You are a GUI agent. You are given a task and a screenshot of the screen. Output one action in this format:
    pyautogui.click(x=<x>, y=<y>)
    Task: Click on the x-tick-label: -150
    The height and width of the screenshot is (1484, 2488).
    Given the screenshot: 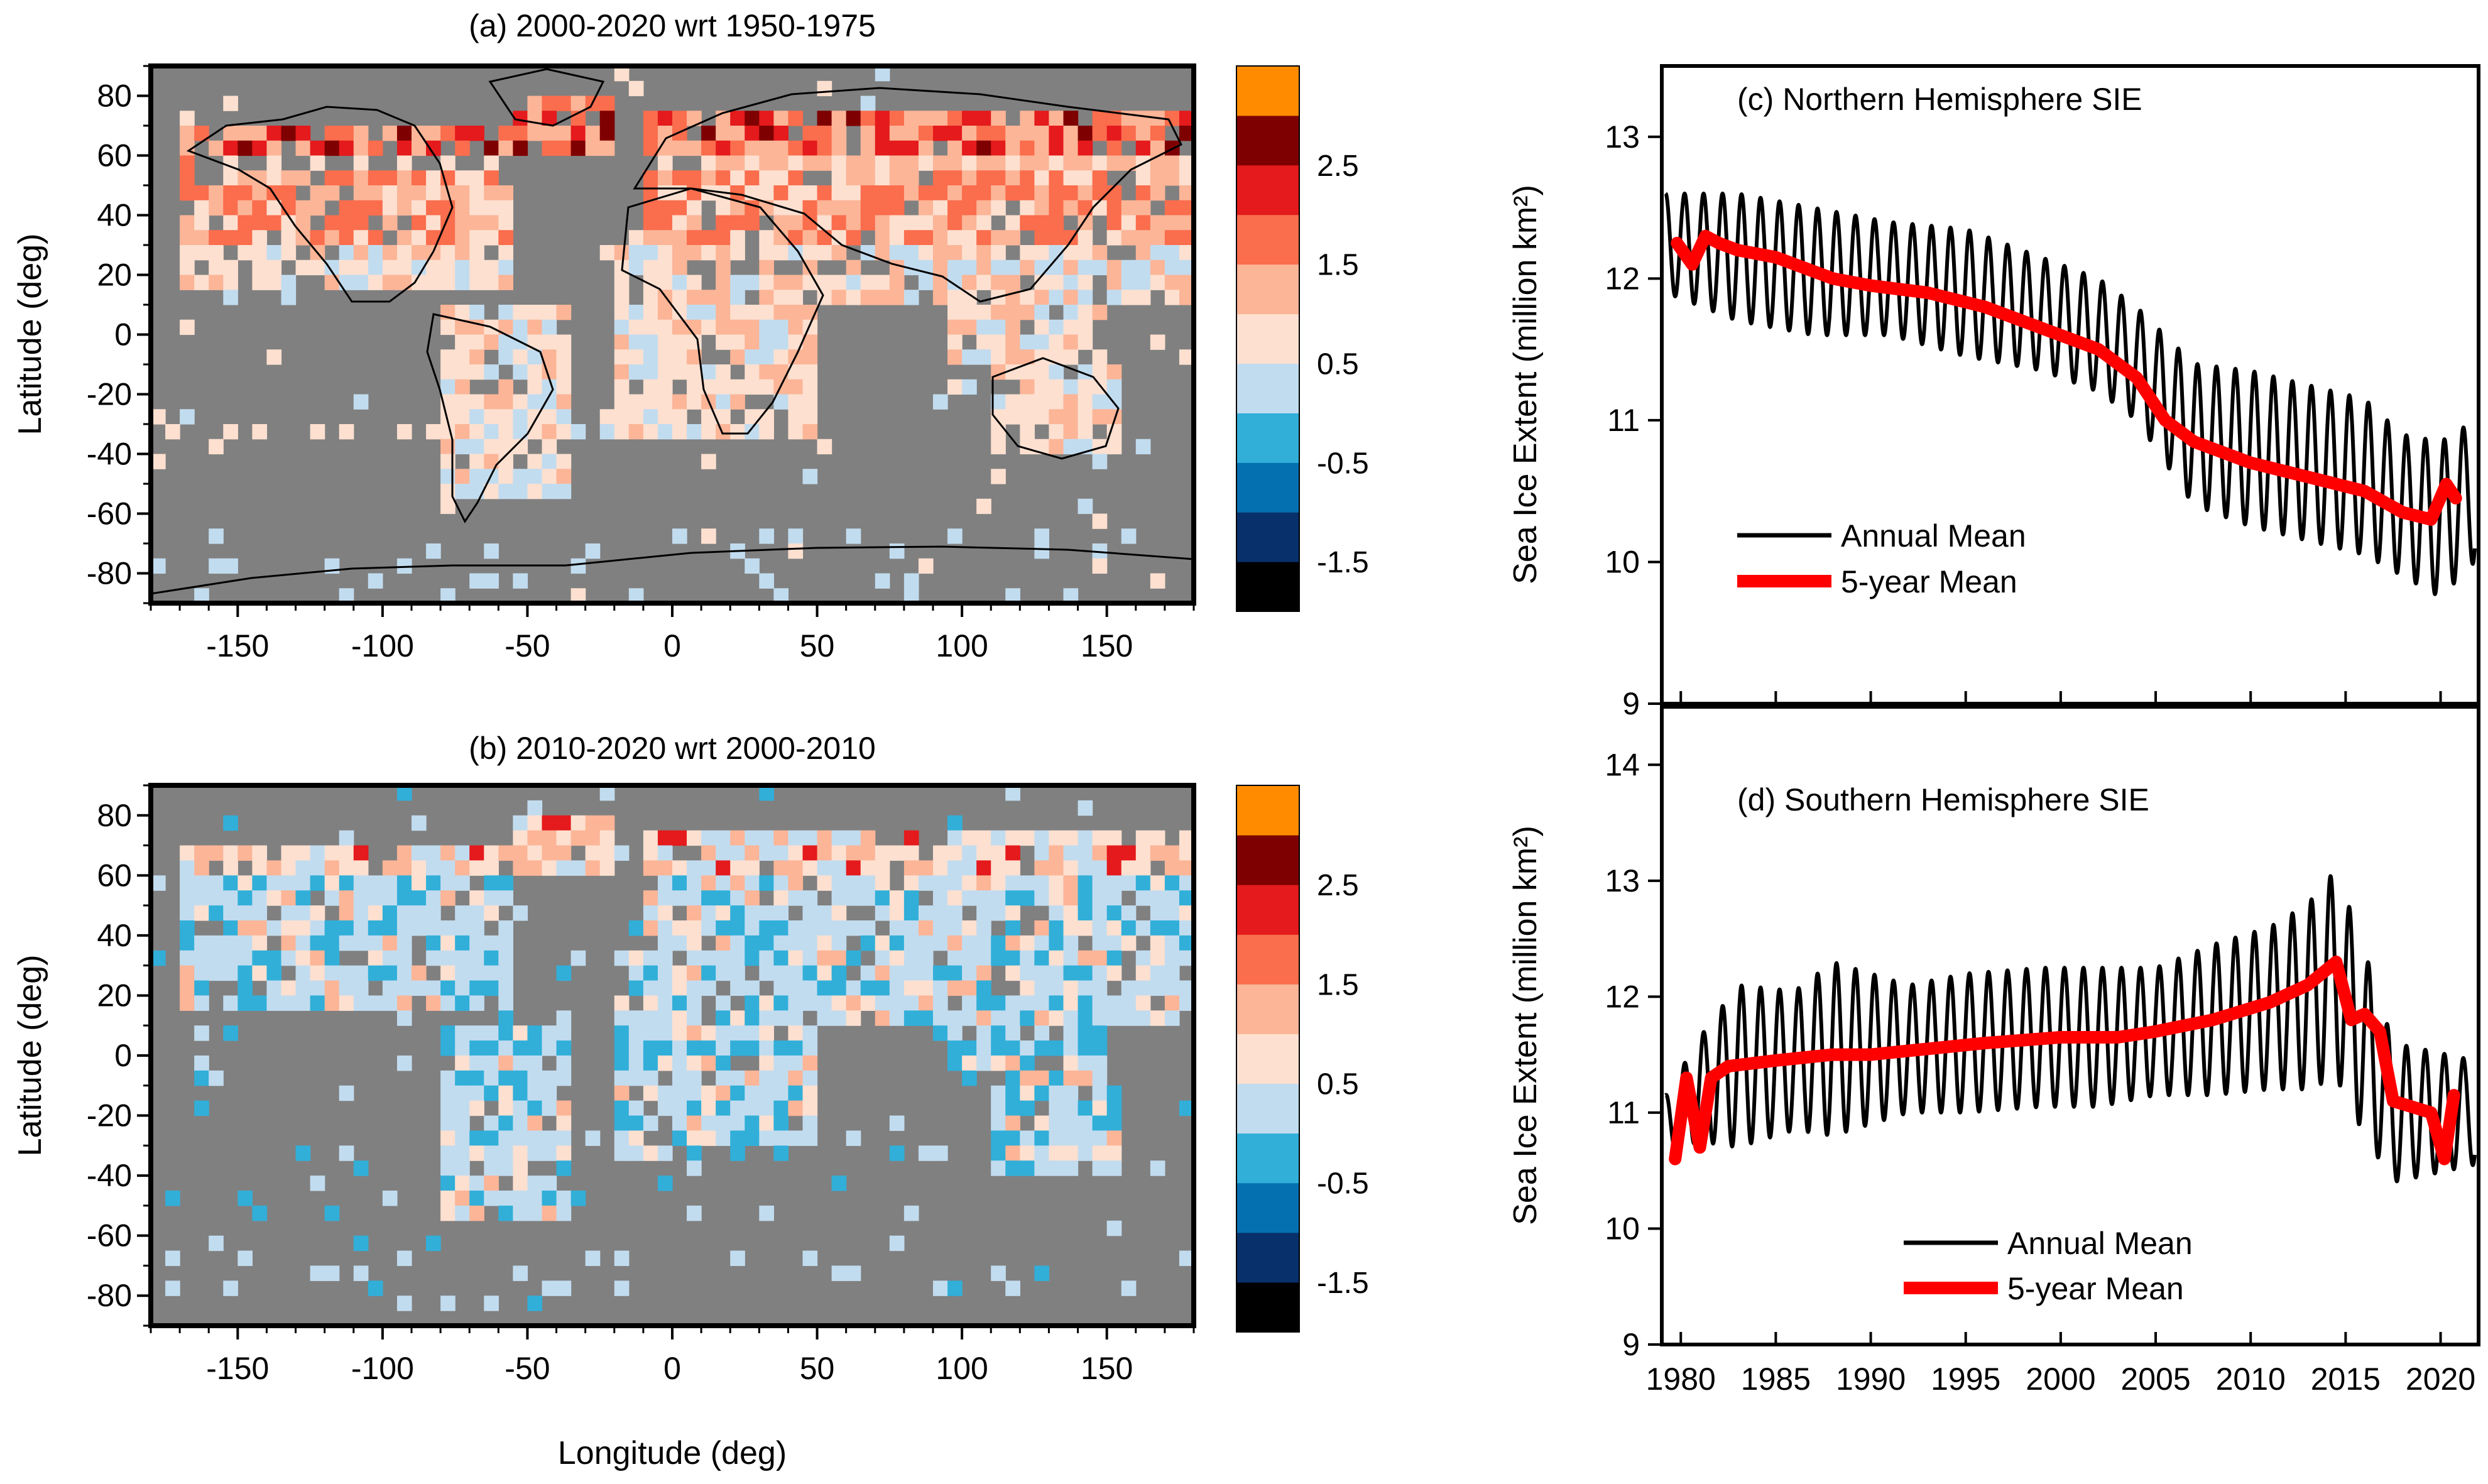 What is the action you would take?
    pyautogui.click(x=238, y=1368)
    